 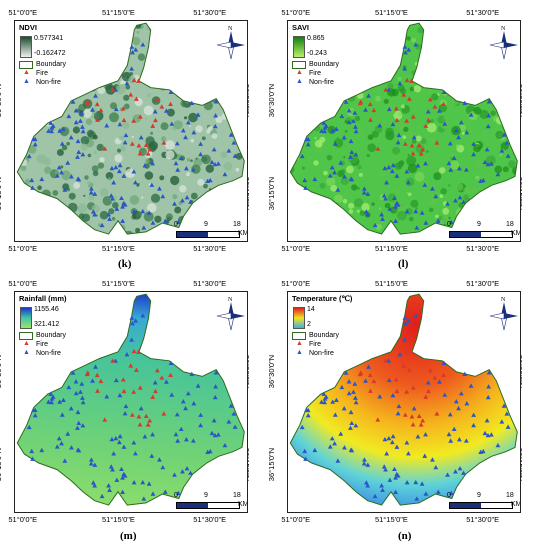 I want to click on panel-caption: (n), so click(x=405, y=536).